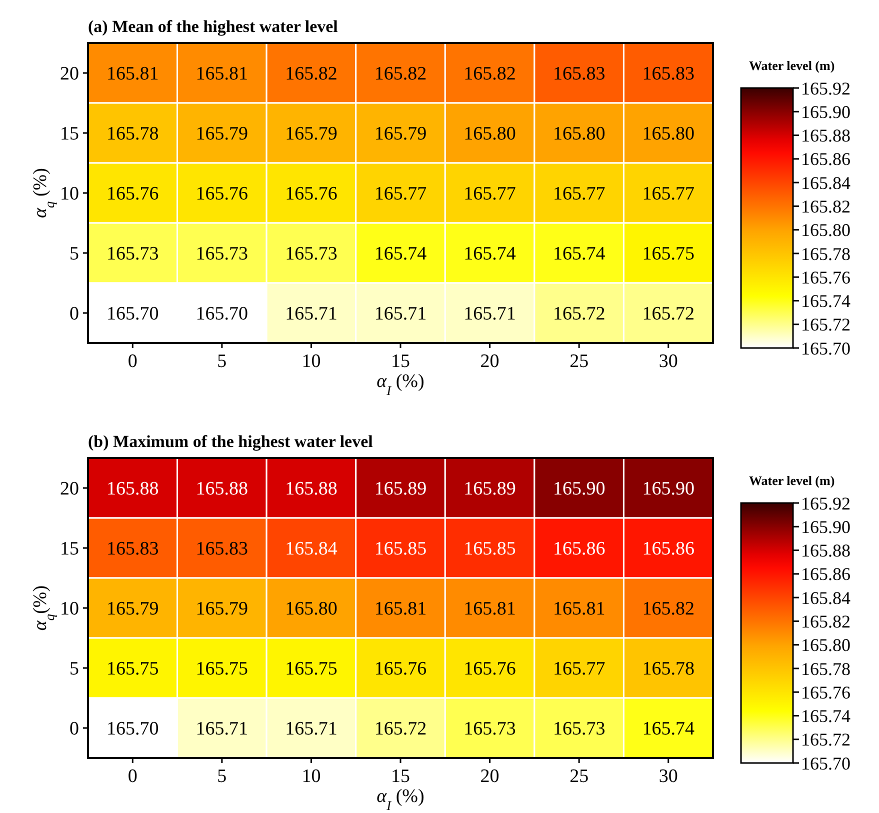  Describe the element at coordinates (825, 254) in the screenshot. I see `color-bar-label: 165.78` at that location.